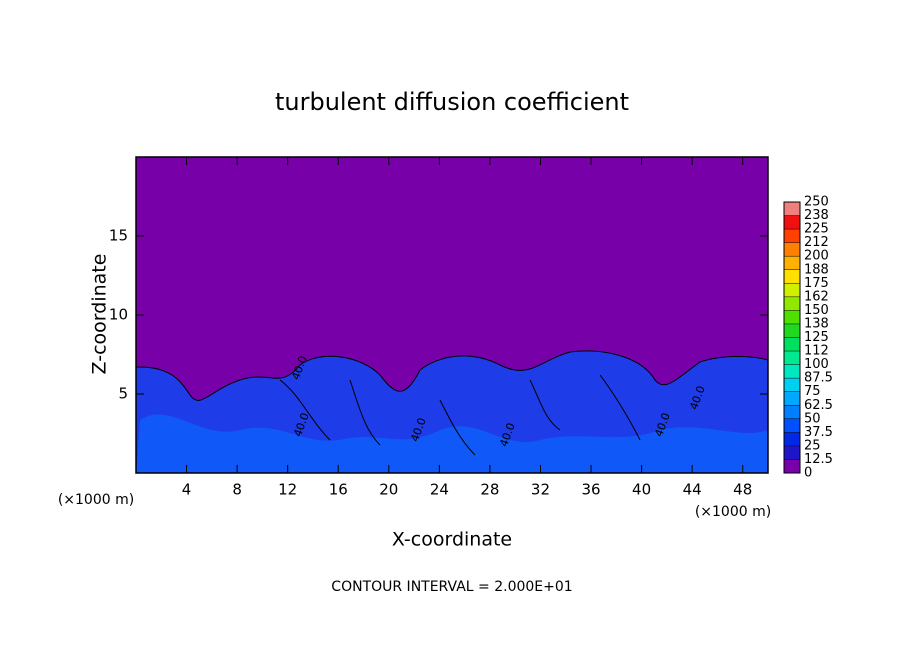 This screenshot has height=658, width=904. I want to click on colorbar-label: 0, so click(808, 473).